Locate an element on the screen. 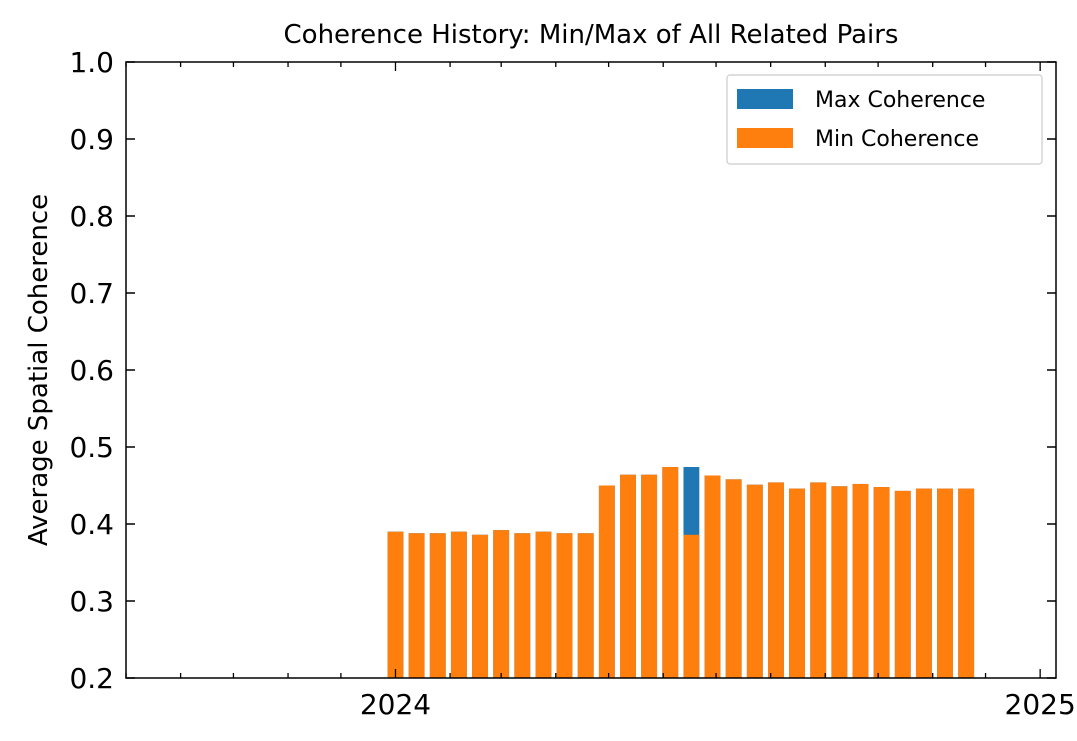  y-tick-label: 0.2 is located at coordinates (91, 678).